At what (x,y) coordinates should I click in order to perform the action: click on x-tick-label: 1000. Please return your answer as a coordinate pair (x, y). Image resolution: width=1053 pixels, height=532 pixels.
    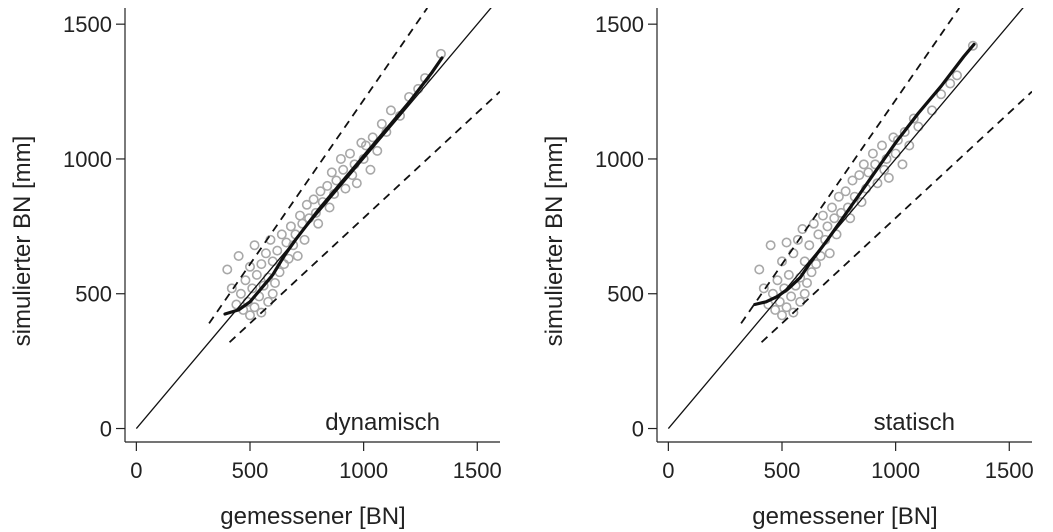
    Looking at the image, I should click on (363, 470).